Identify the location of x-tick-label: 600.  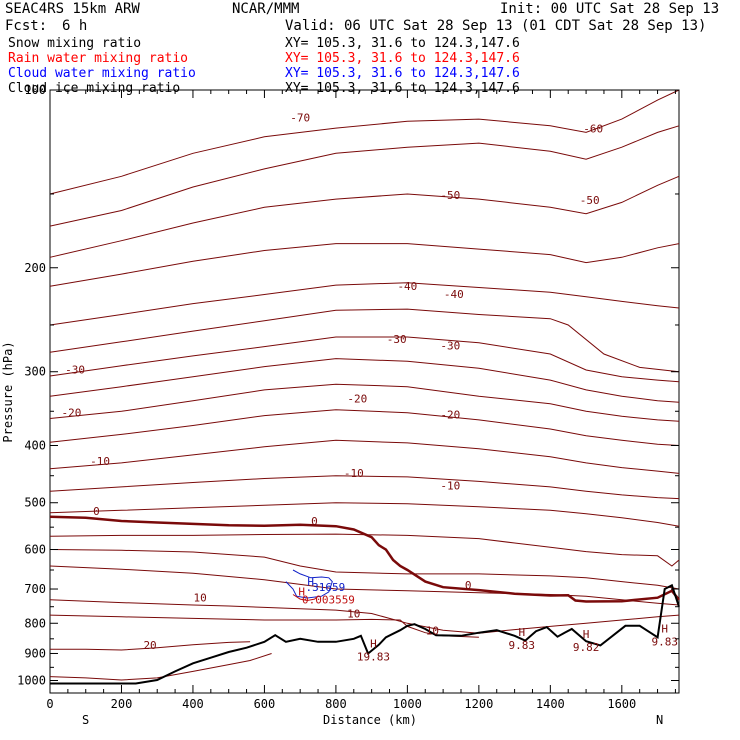
(265, 704).